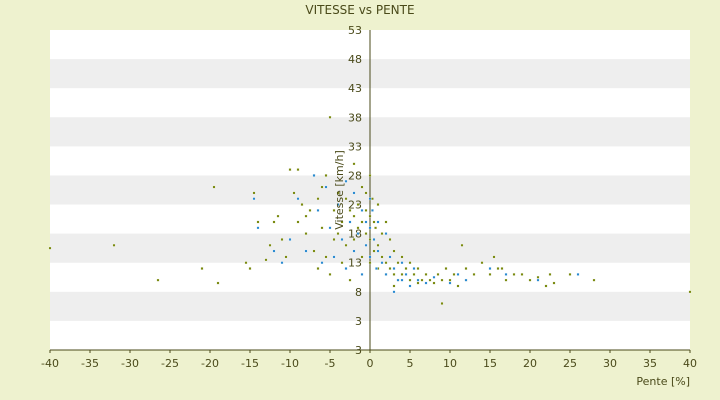 Image resolution: width=720 pixels, height=400 pixels. Describe the element at coordinates (210, 363) in the screenshot. I see `x-tick-label: -20` at that location.